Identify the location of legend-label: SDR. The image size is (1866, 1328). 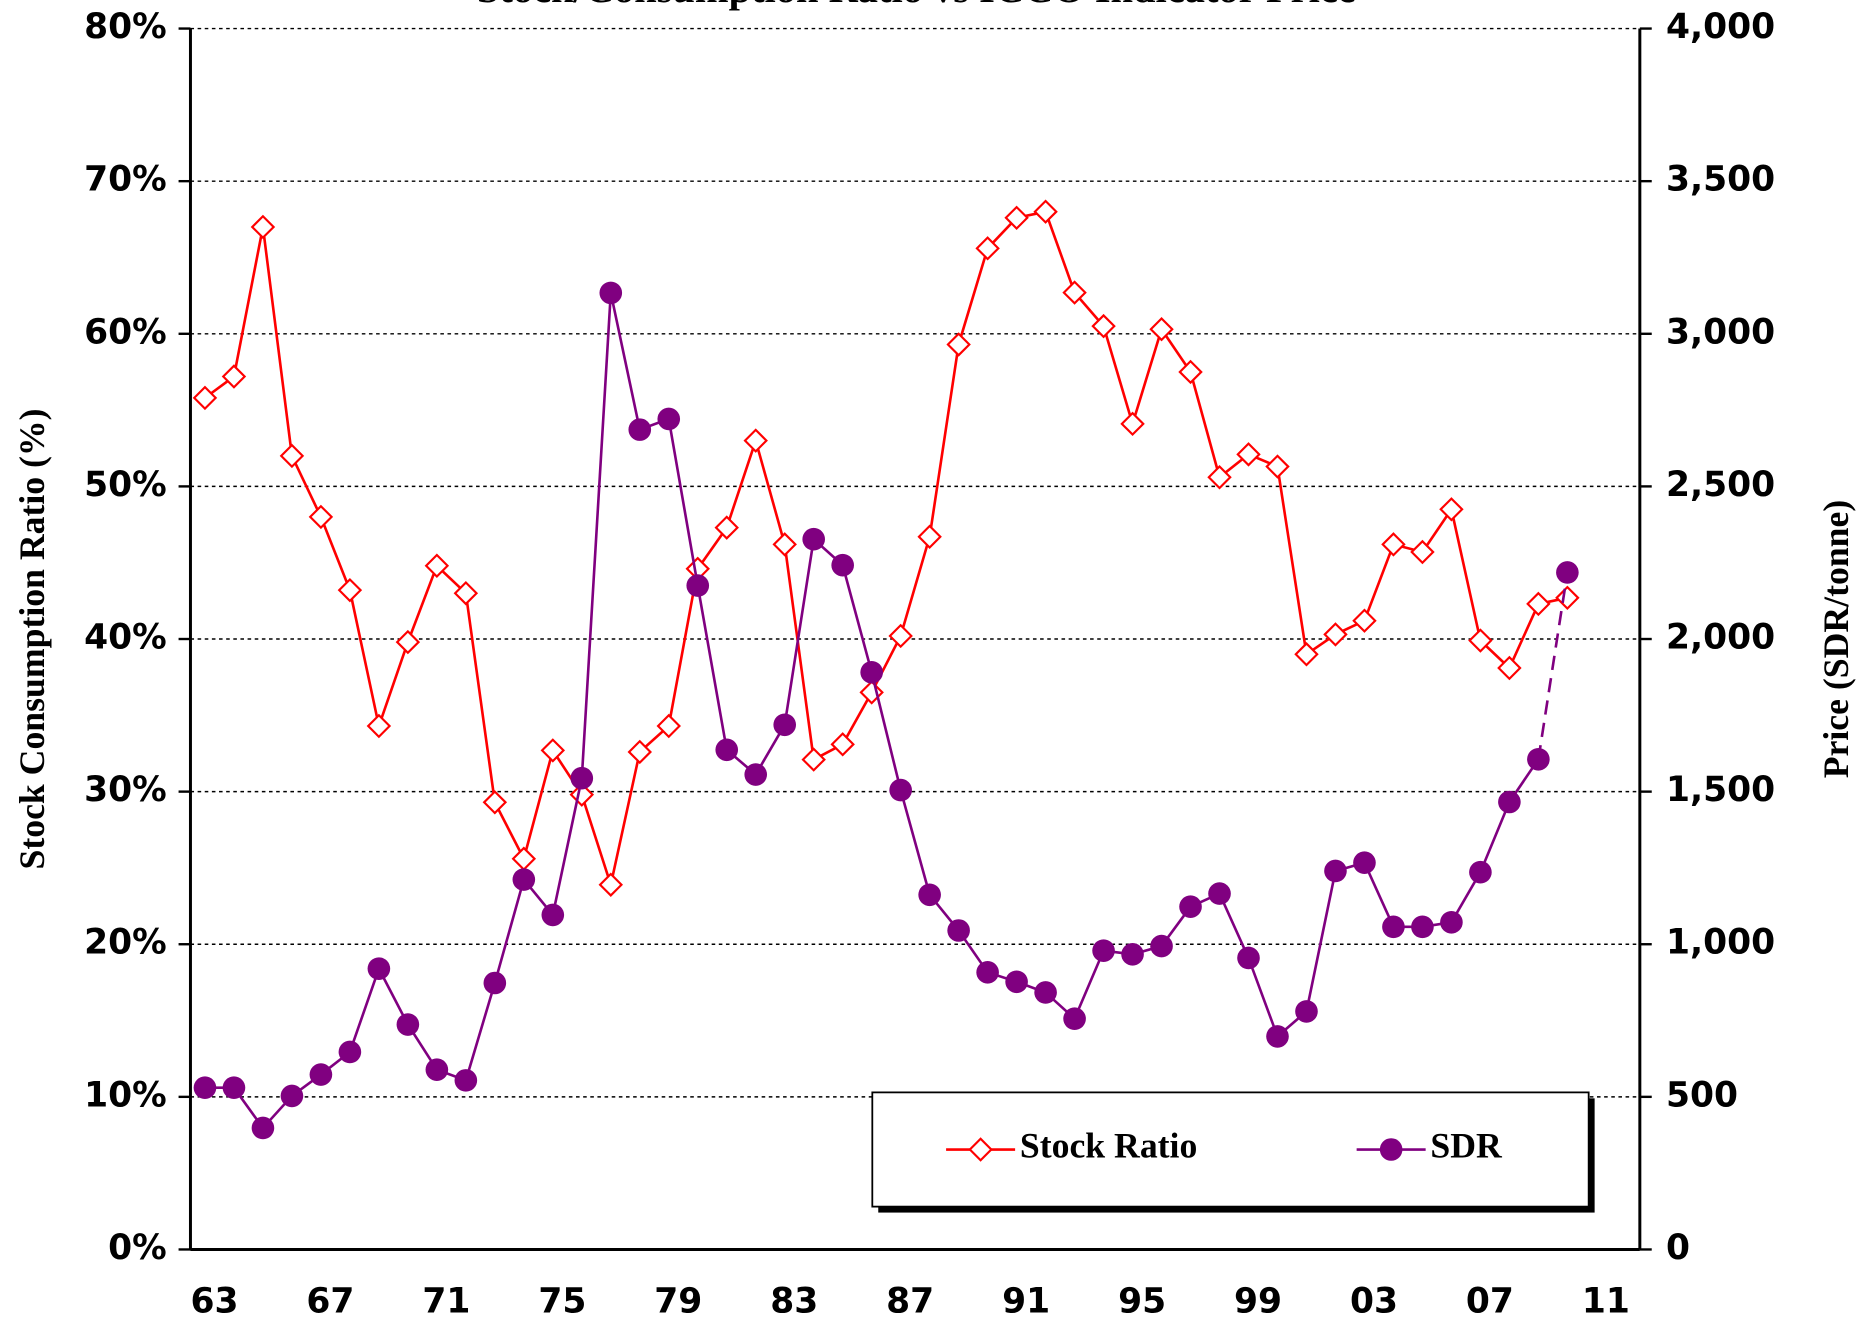
(1466, 1146).